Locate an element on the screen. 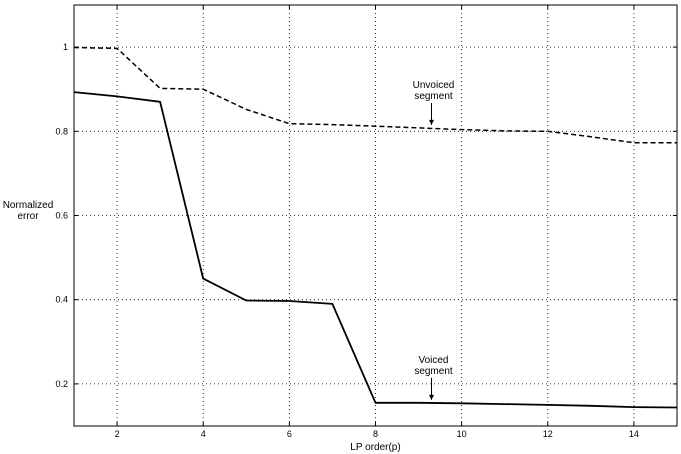  y-axis-label: Normalized is located at coordinates (28, 205).